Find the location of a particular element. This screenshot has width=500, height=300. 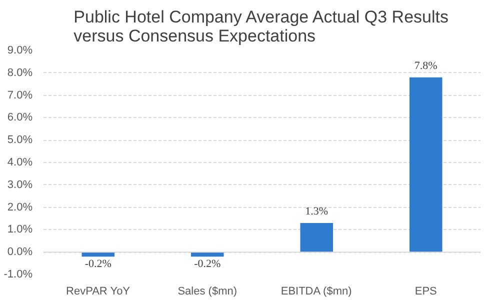

y-tick-label: 7.0% is located at coordinates (20, 95).